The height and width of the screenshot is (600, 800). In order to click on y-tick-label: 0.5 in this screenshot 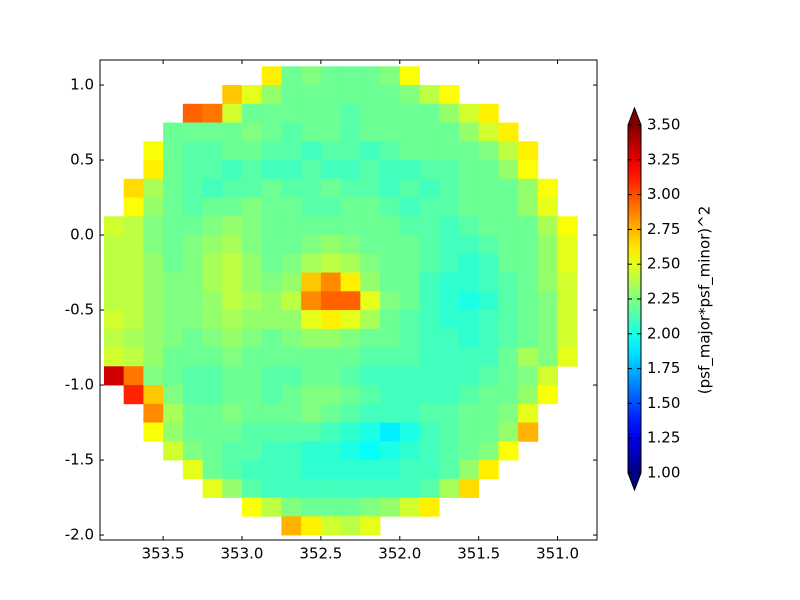, I will do `click(82, 160)`.